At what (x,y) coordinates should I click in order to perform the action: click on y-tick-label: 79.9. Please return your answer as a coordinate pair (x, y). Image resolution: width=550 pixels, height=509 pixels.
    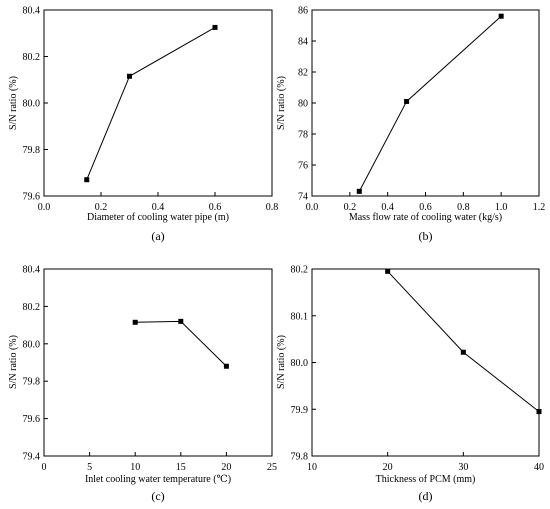
    Looking at the image, I should click on (300, 410).